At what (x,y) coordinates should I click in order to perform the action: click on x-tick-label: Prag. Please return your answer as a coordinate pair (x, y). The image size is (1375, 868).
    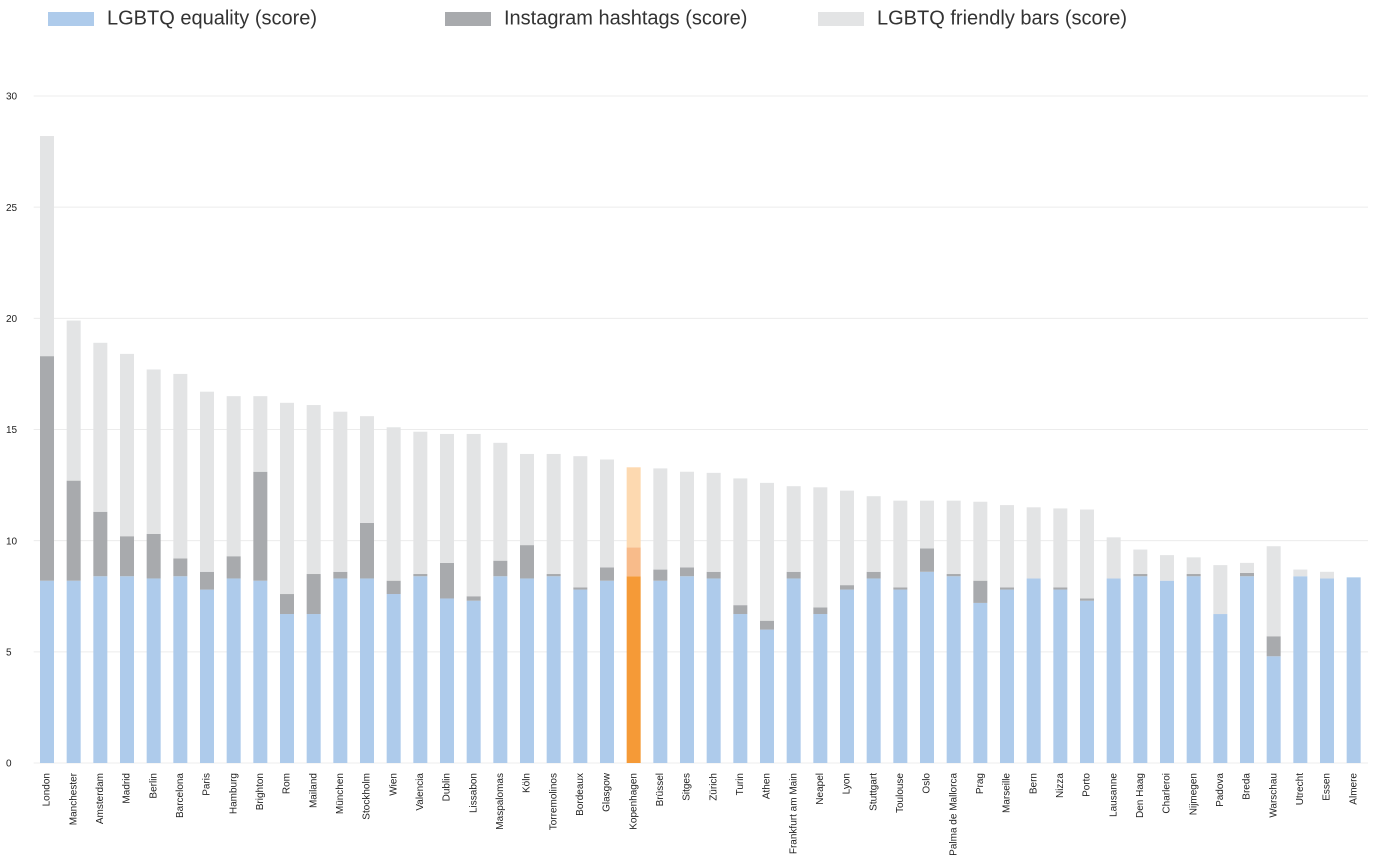
    Looking at the image, I should click on (980, 783).